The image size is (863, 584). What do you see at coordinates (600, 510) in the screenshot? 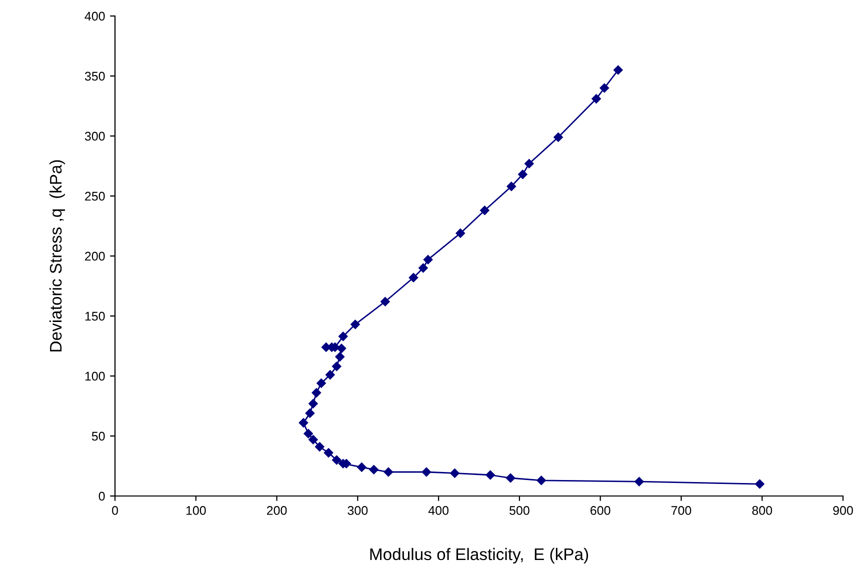
I see `x-tick-label: 600` at bounding box center [600, 510].